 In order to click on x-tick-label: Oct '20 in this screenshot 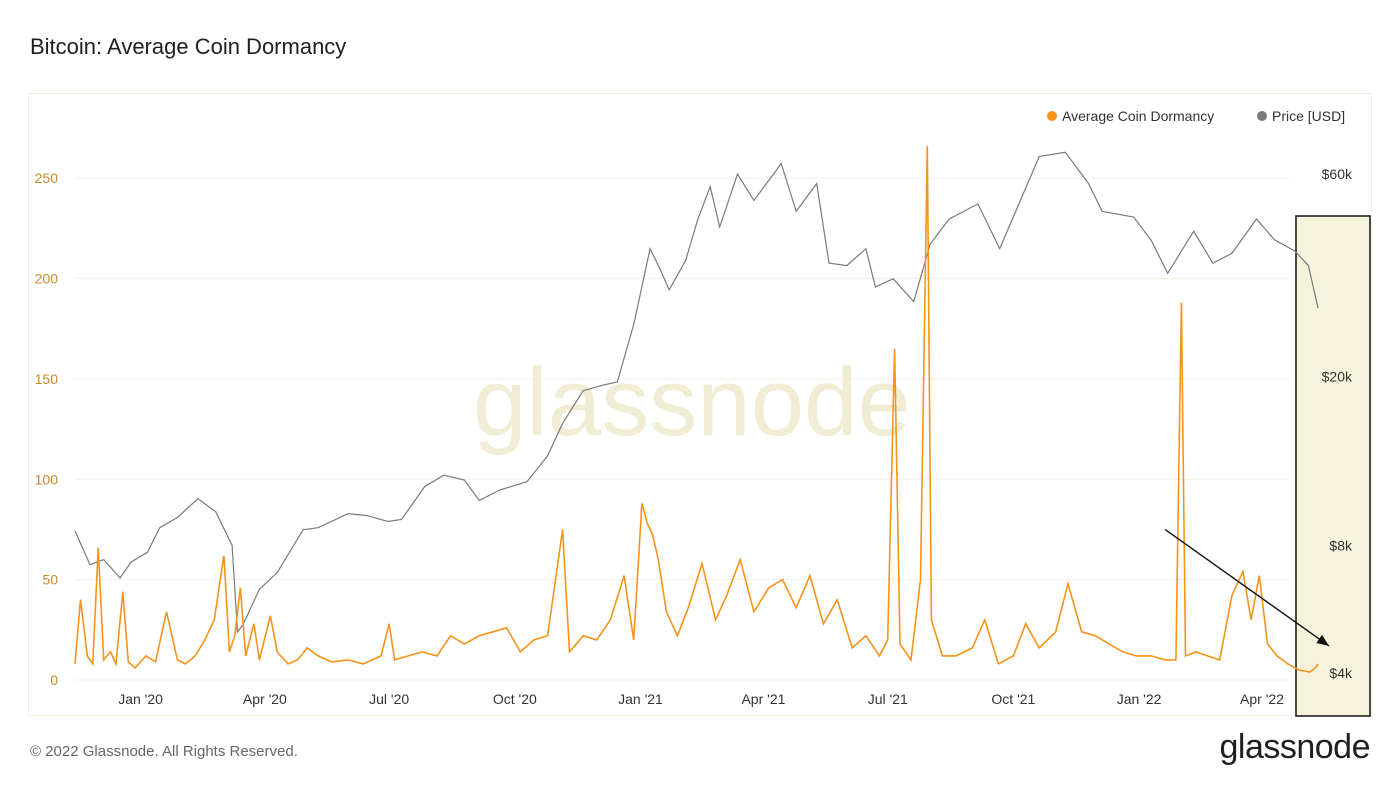, I will do `click(515, 699)`.